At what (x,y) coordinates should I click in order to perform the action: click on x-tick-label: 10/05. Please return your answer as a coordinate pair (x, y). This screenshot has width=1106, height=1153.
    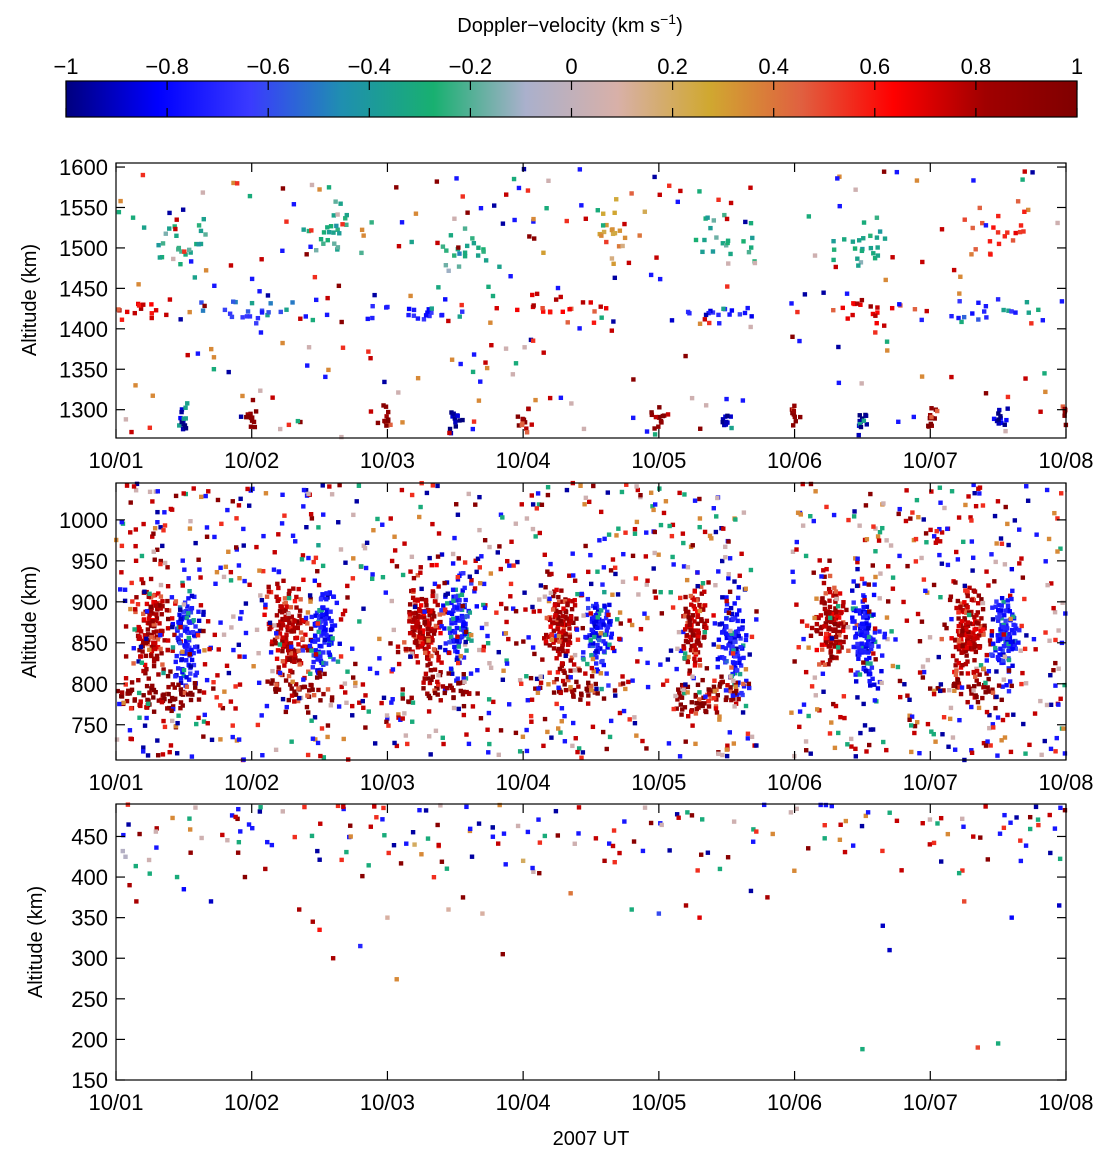
    Looking at the image, I should click on (658, 782).